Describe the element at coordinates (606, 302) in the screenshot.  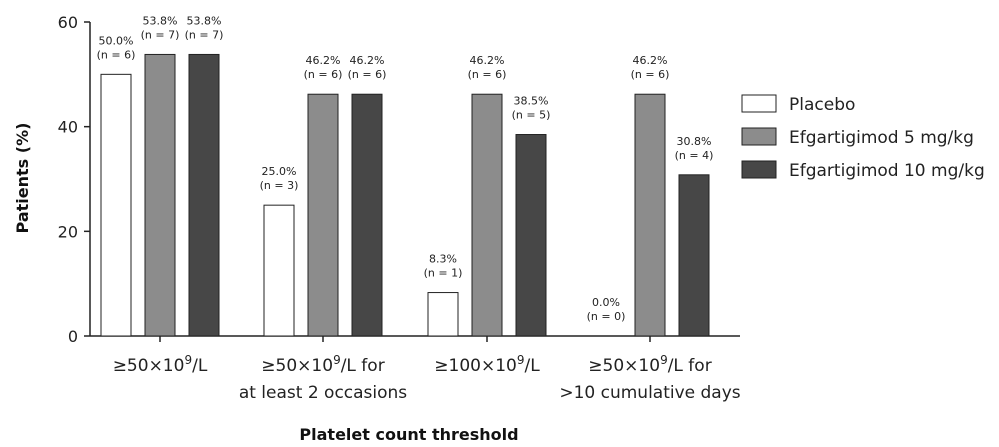
I see `data-label-percent: 0.0%` at that location.